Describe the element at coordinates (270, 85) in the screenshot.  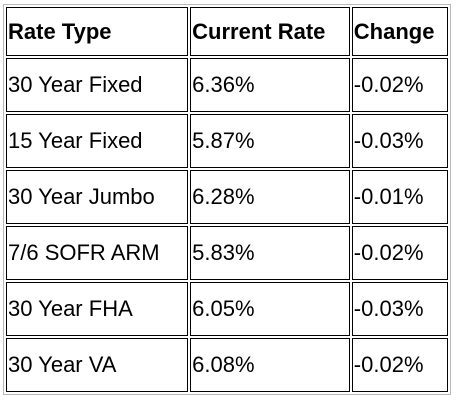
I see `current-rate-cell: 6.36%` at that location.